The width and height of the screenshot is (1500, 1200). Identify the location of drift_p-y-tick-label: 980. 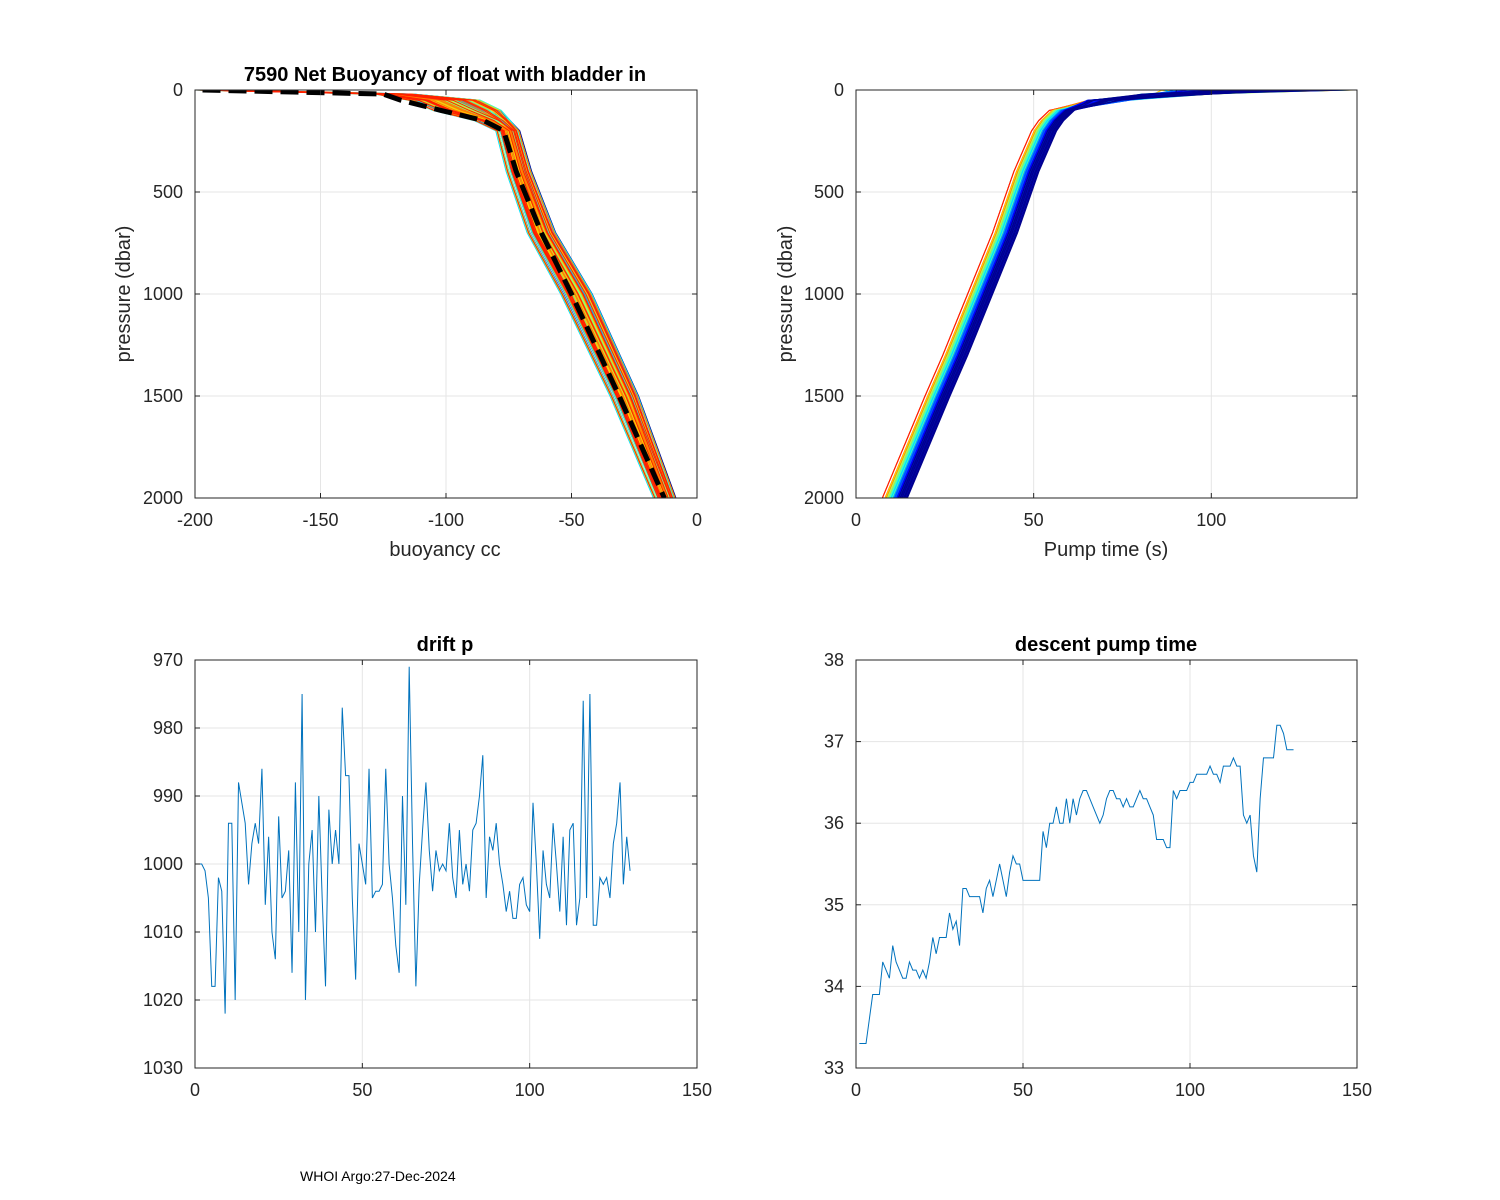
(168, 728).